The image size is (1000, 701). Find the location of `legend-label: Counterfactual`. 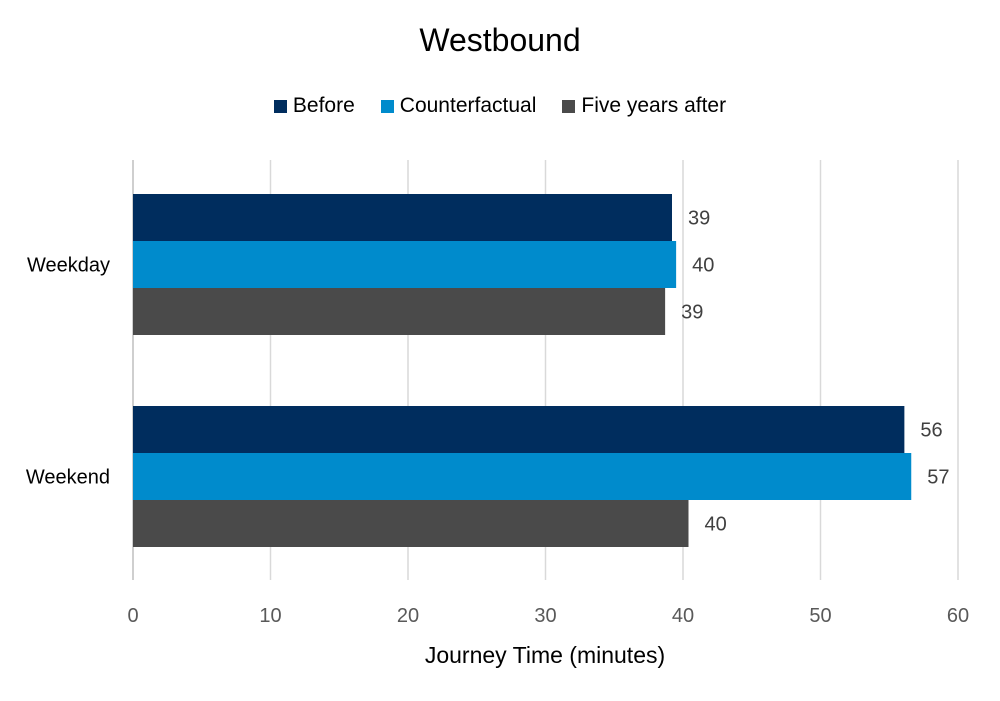

legend-label: Counterfactual is located at coordinates (468, 105).